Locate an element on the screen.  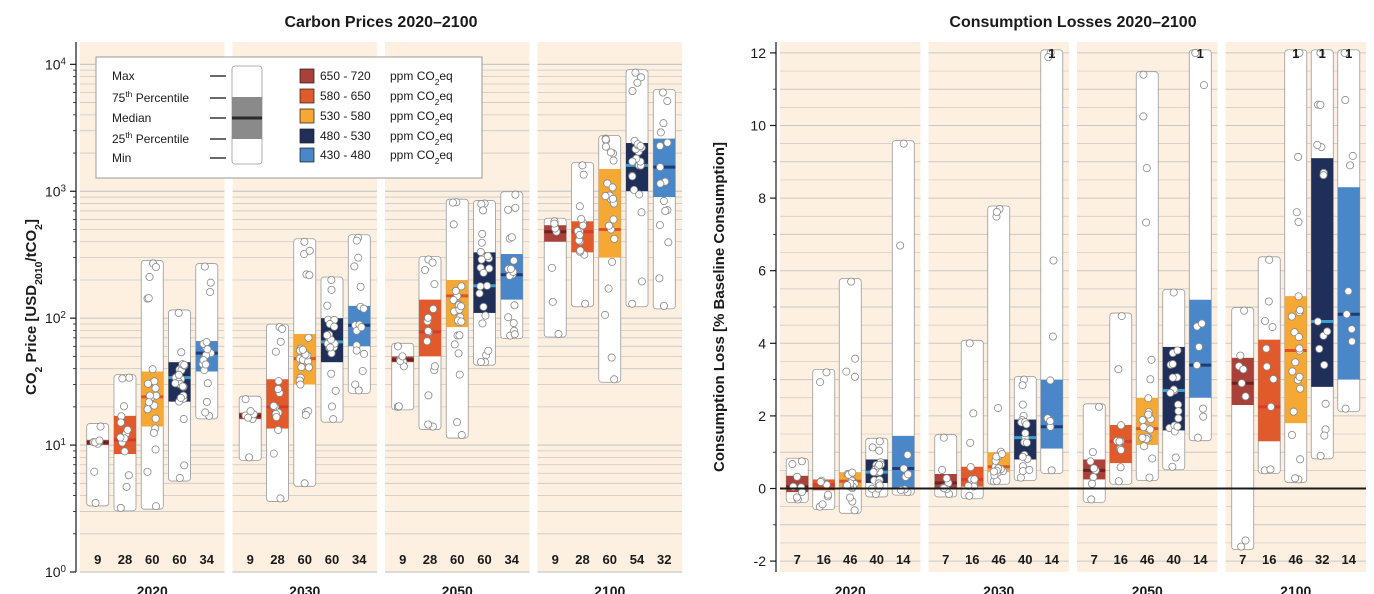
text-span: eq is located at coordinates (445, 136).